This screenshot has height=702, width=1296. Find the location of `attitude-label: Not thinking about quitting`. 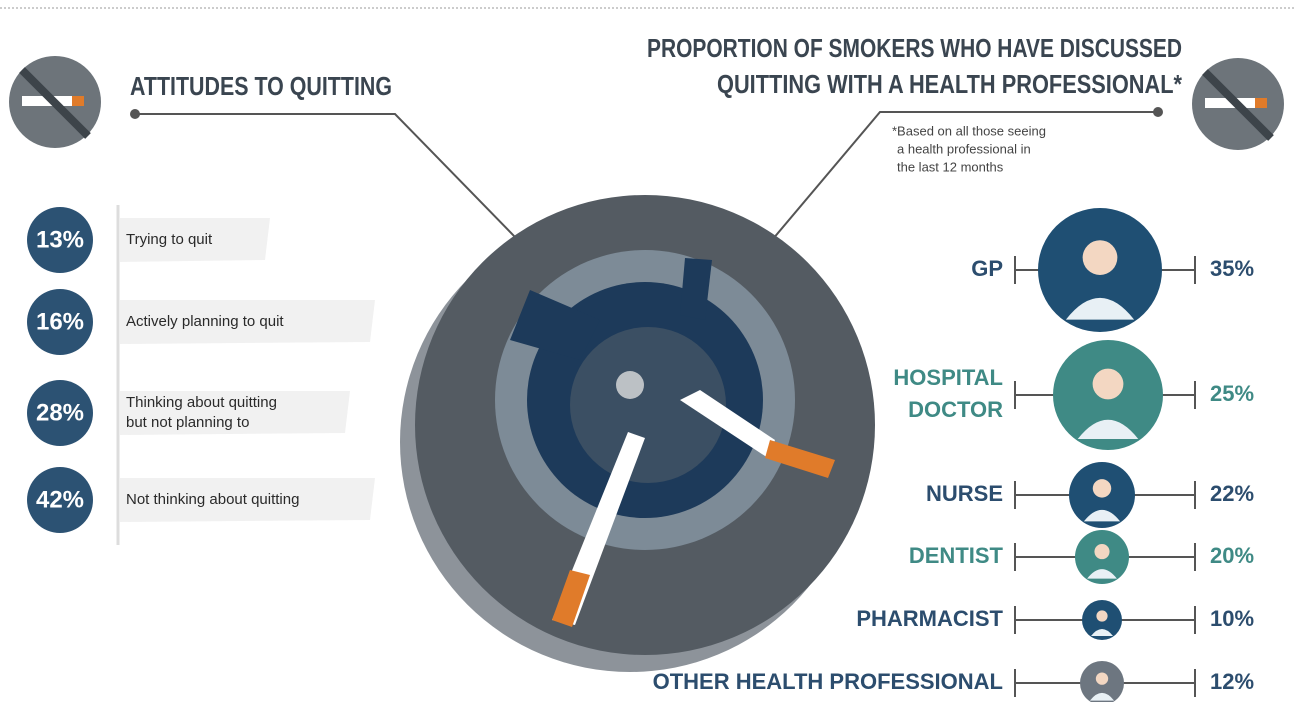

attitude-label: Not thinking about quitting is located at coordinates (212, 499).